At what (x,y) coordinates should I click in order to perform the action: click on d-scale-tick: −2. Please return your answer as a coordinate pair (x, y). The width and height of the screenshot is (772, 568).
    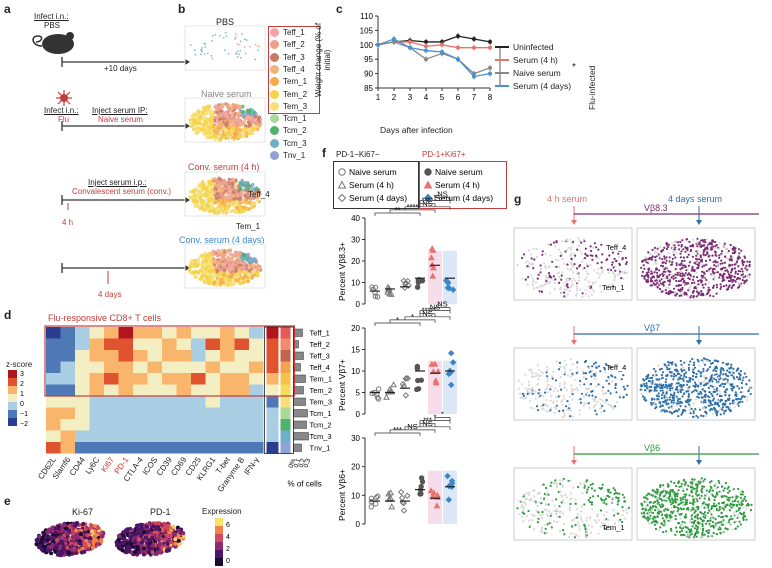
    Looking at the image, I should click on (24, 424).